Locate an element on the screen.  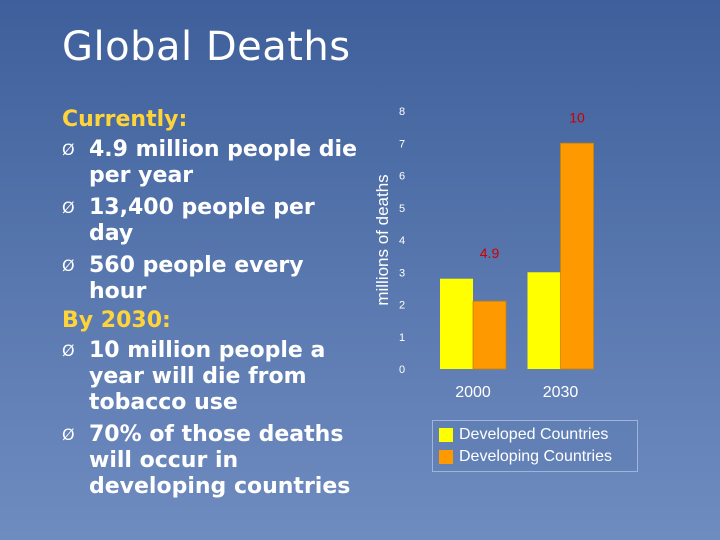
x-tick-label-2000: 2000 is located at coordinates (473, 392).